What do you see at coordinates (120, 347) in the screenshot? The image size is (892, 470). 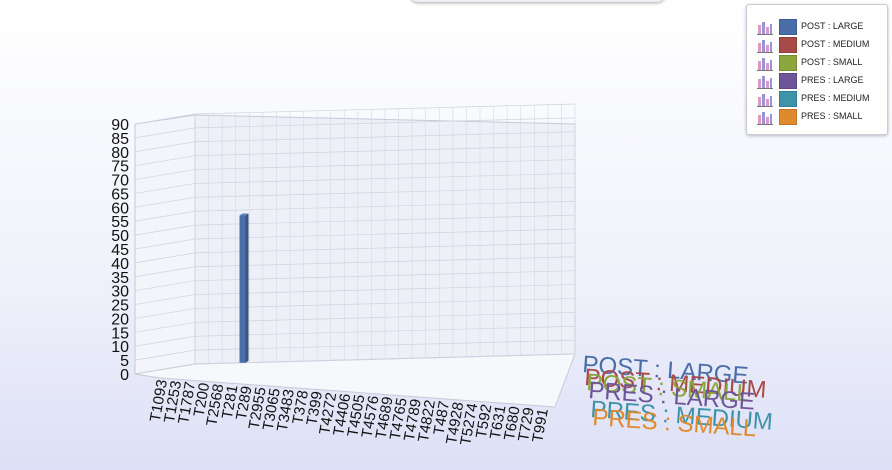 I see `y-tick-label: 10` at bounding box center [120, 347].